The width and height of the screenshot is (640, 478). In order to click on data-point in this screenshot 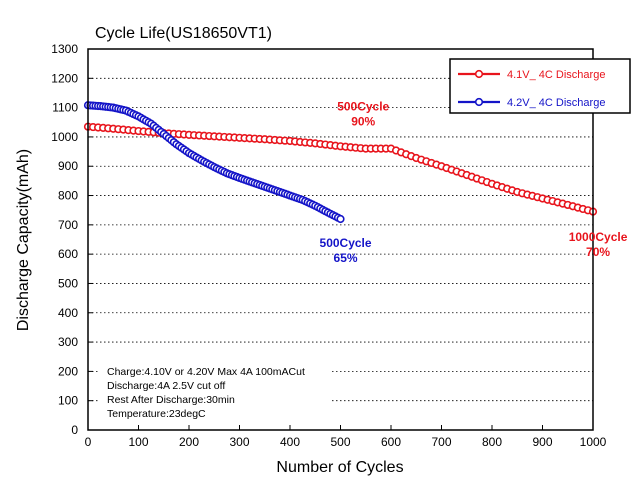, I will do `click(340, 219)`.